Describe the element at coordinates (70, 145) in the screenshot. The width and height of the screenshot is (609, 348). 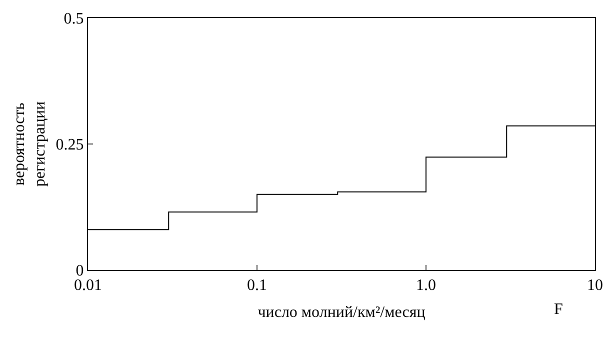
I see `y-tick-label: 0.25` at that location.